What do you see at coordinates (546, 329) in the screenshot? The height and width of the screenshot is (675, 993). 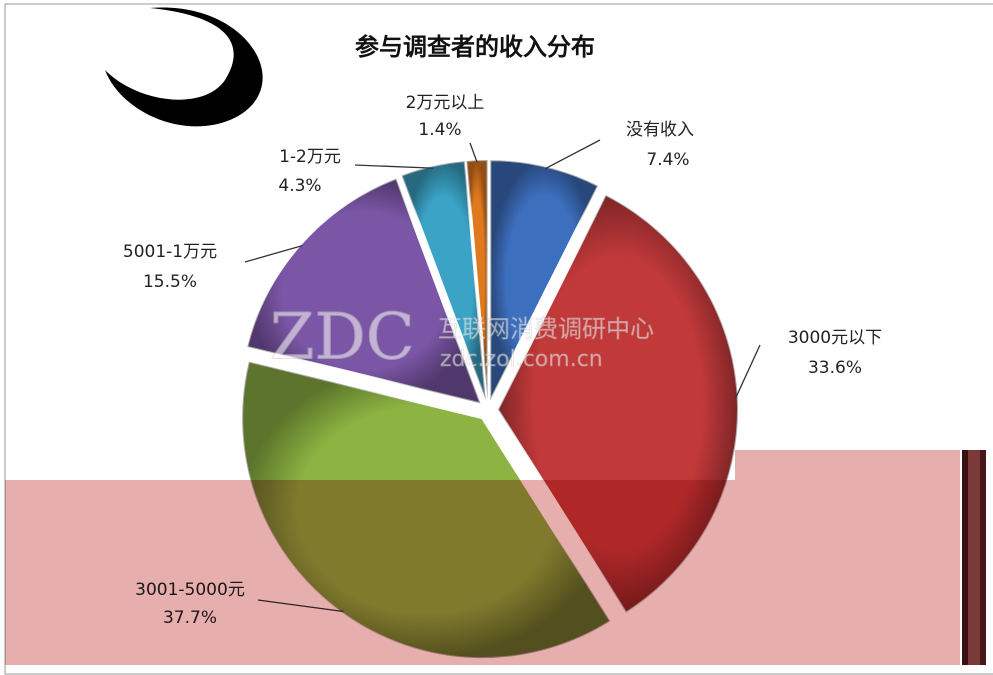 I see `watermark-name: 互联网消费调研中心` at bounding box center [546, 329].